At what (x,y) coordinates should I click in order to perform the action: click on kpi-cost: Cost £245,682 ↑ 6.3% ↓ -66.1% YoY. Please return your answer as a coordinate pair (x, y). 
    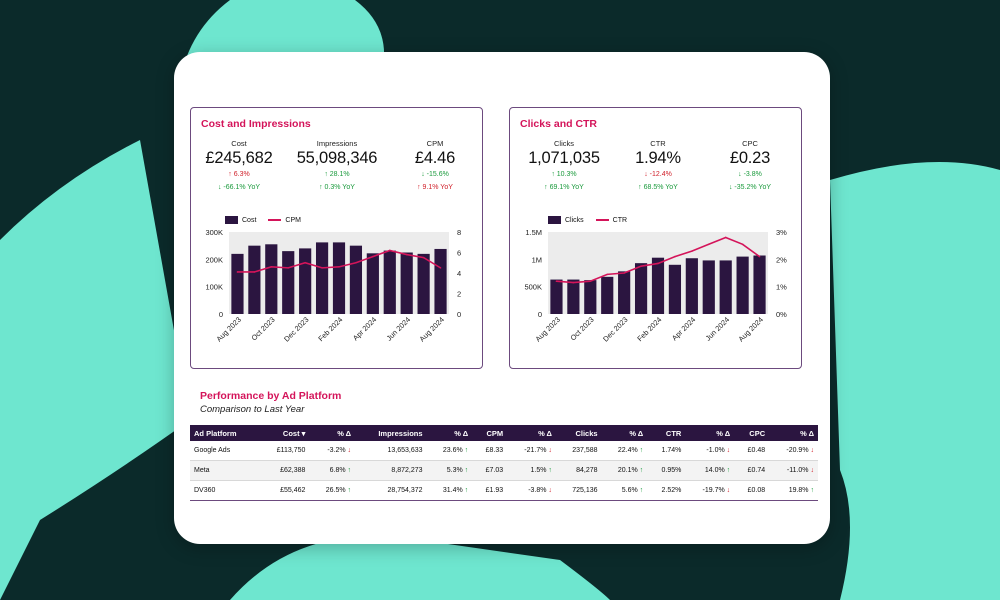
    Looking at the image, I should click on (239, 166).